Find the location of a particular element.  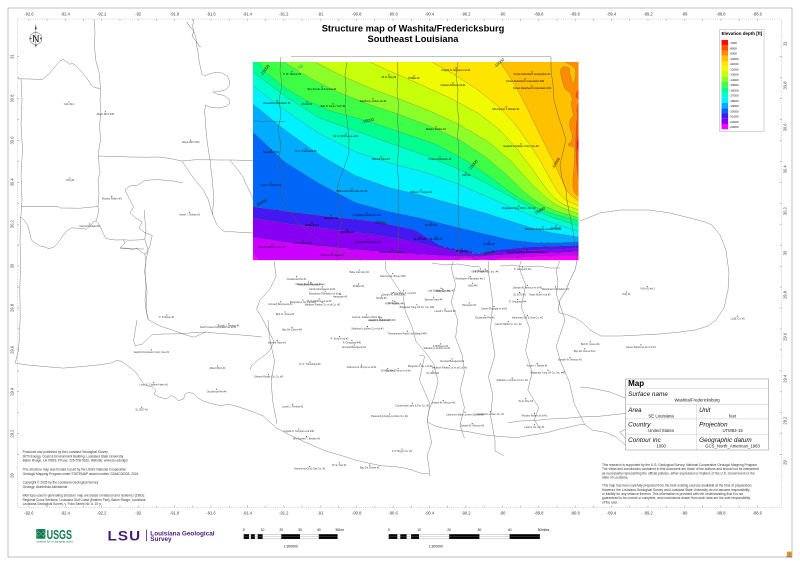

svg-text: -90.8 is located at coordinates (357, 14).